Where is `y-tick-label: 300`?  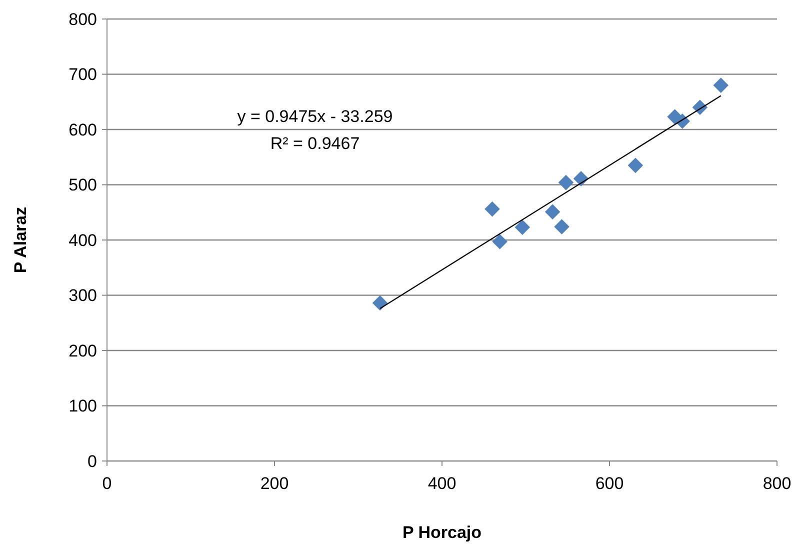 y-tick-label: 300 is located at coordinates (82, 296).